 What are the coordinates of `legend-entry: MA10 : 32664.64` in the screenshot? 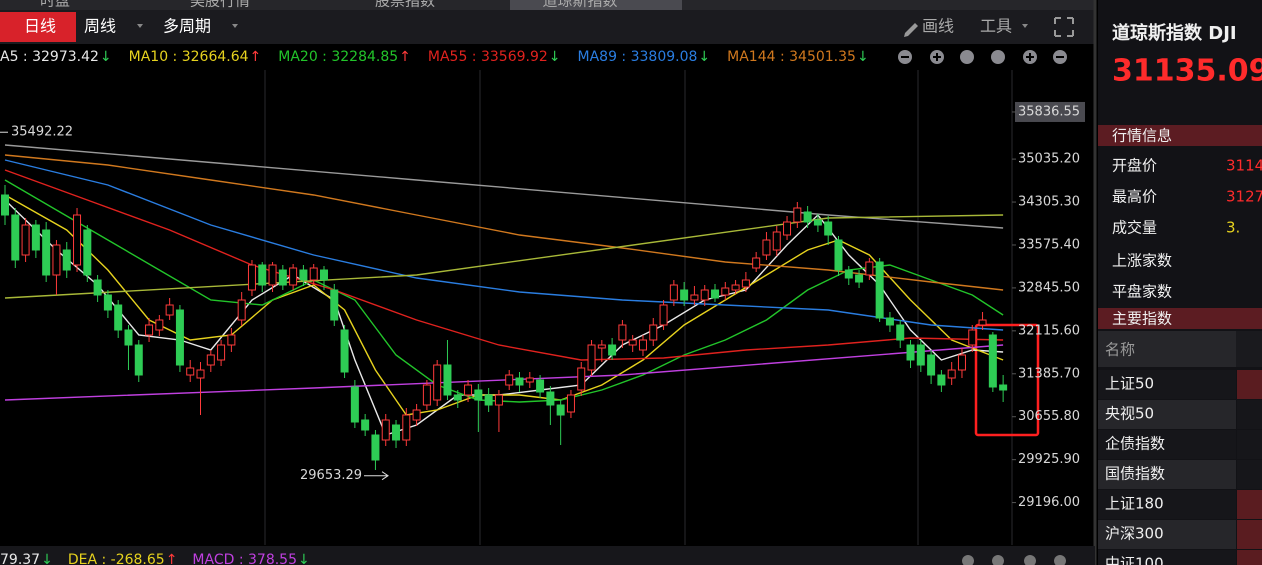 It's located at (189, 57).